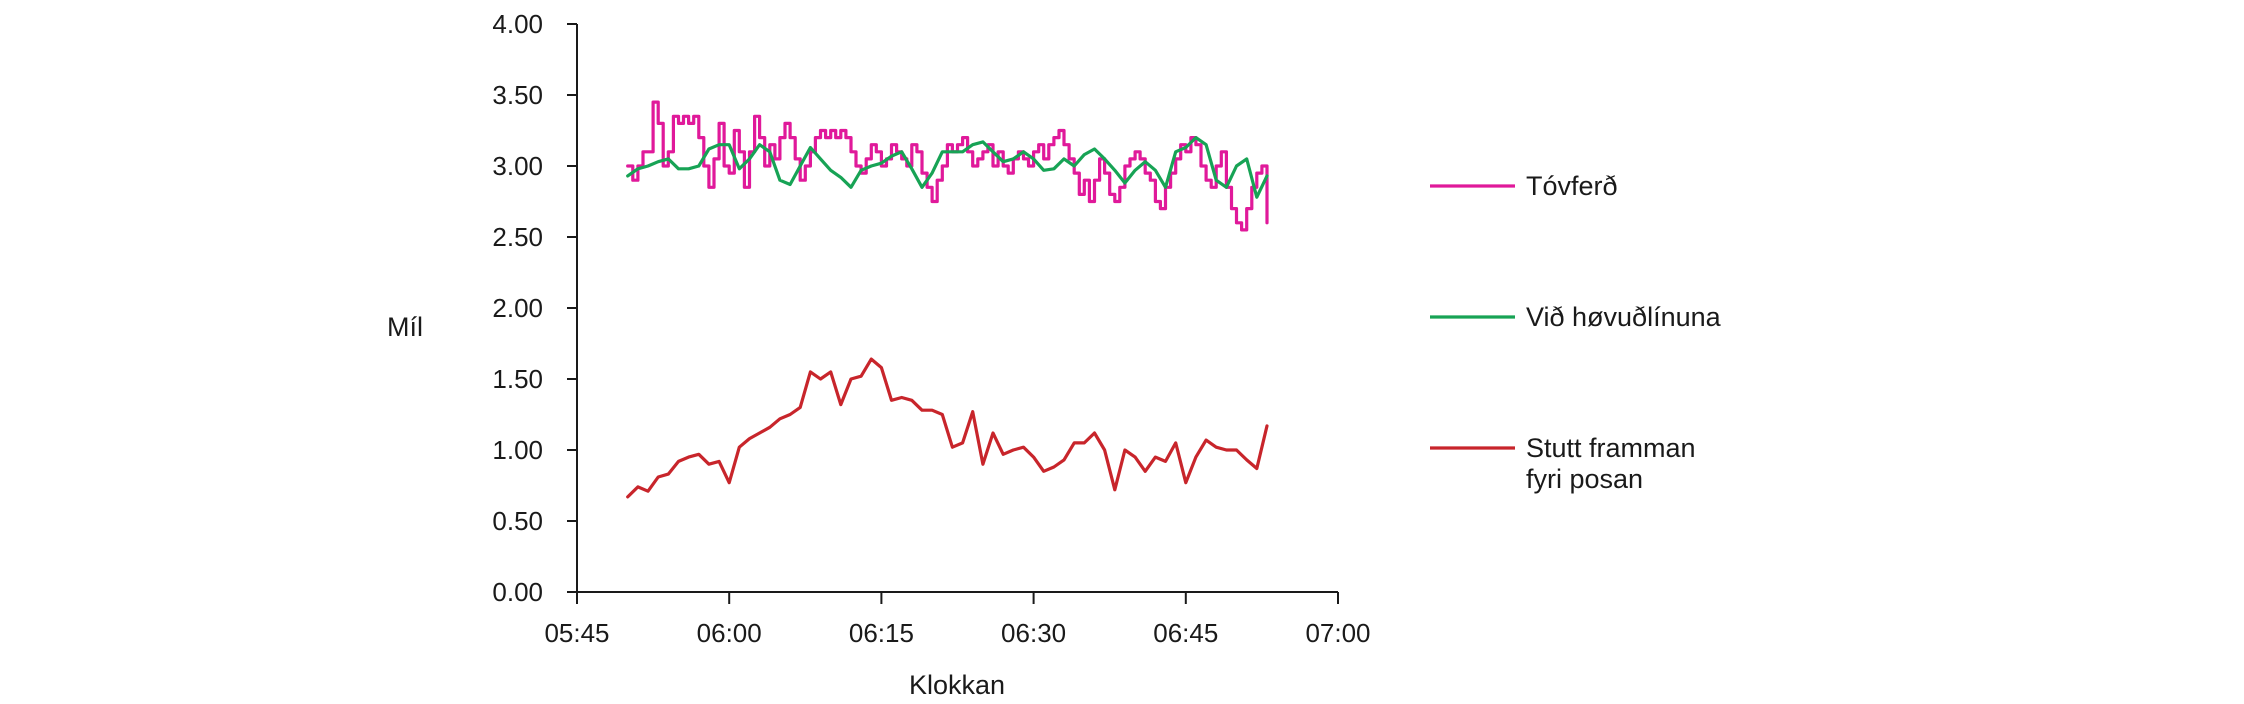  I want to click on series-1-line, so click(947, 166).